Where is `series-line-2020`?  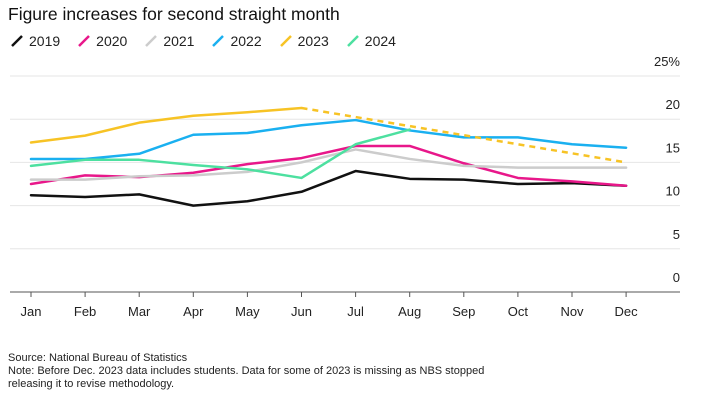
series-line-2020 is located at coordinates (328, 165).